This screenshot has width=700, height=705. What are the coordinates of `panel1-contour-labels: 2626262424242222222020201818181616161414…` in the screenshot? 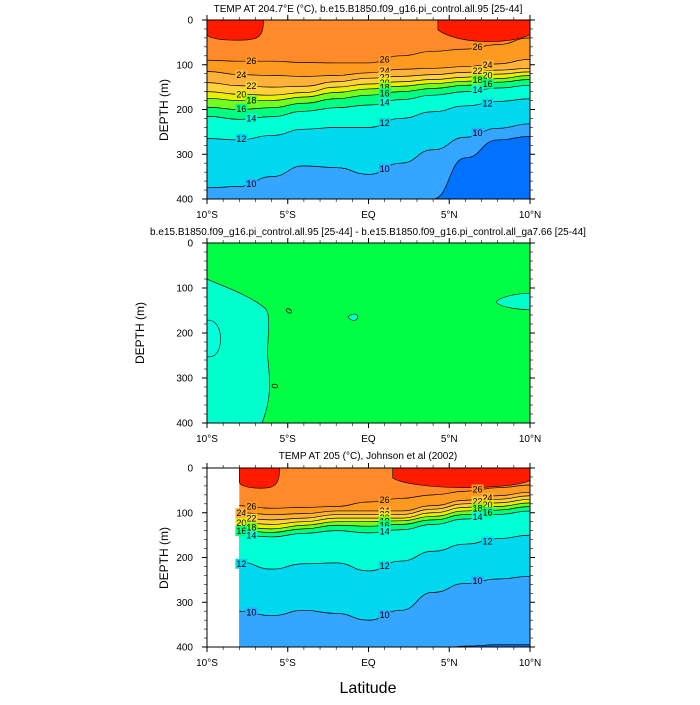 It's located at (364, 115).